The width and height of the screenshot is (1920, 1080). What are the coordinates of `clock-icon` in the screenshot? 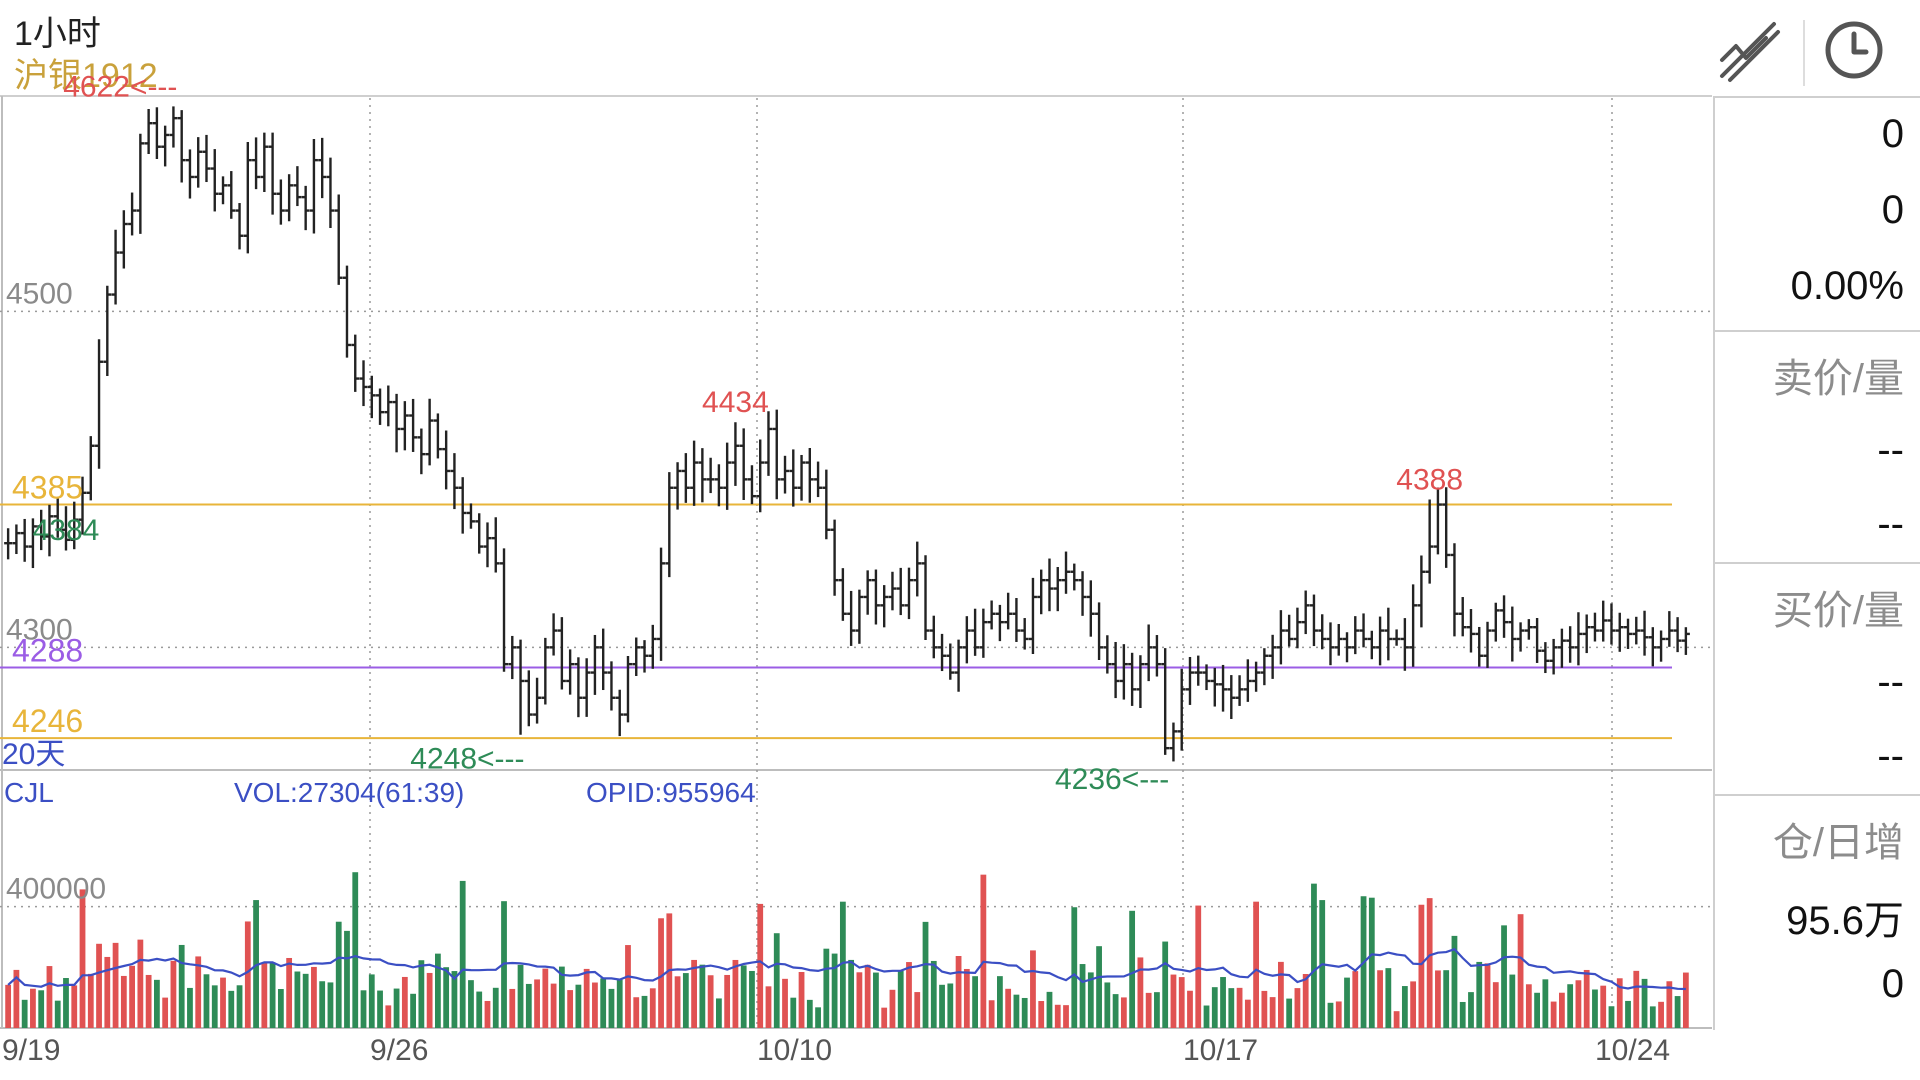 It's located at (1854, 50).